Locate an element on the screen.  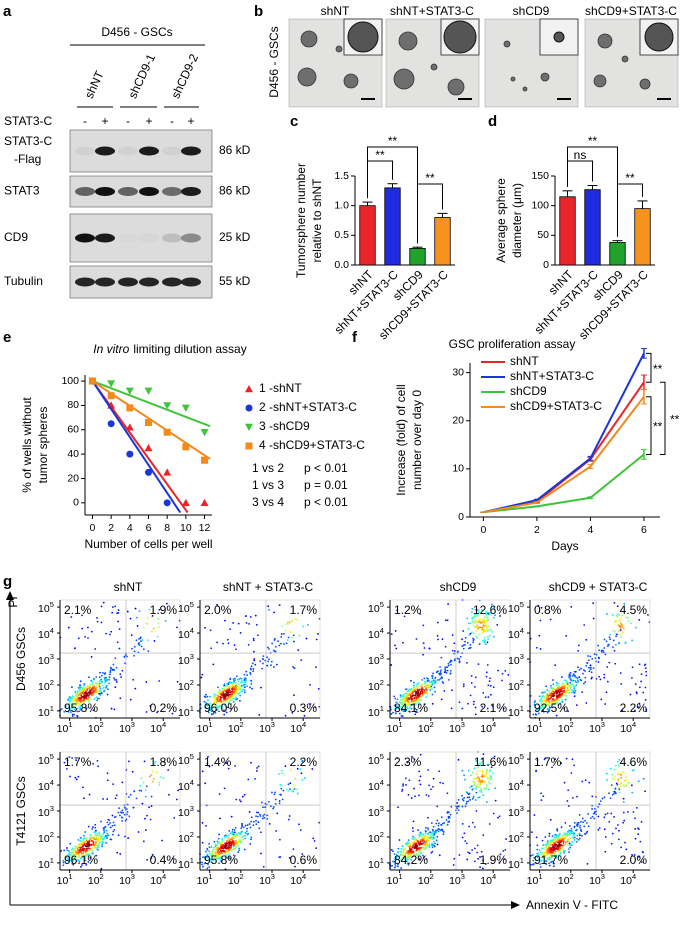
y-tick-label: 80 is located at coordinates (73, 405).